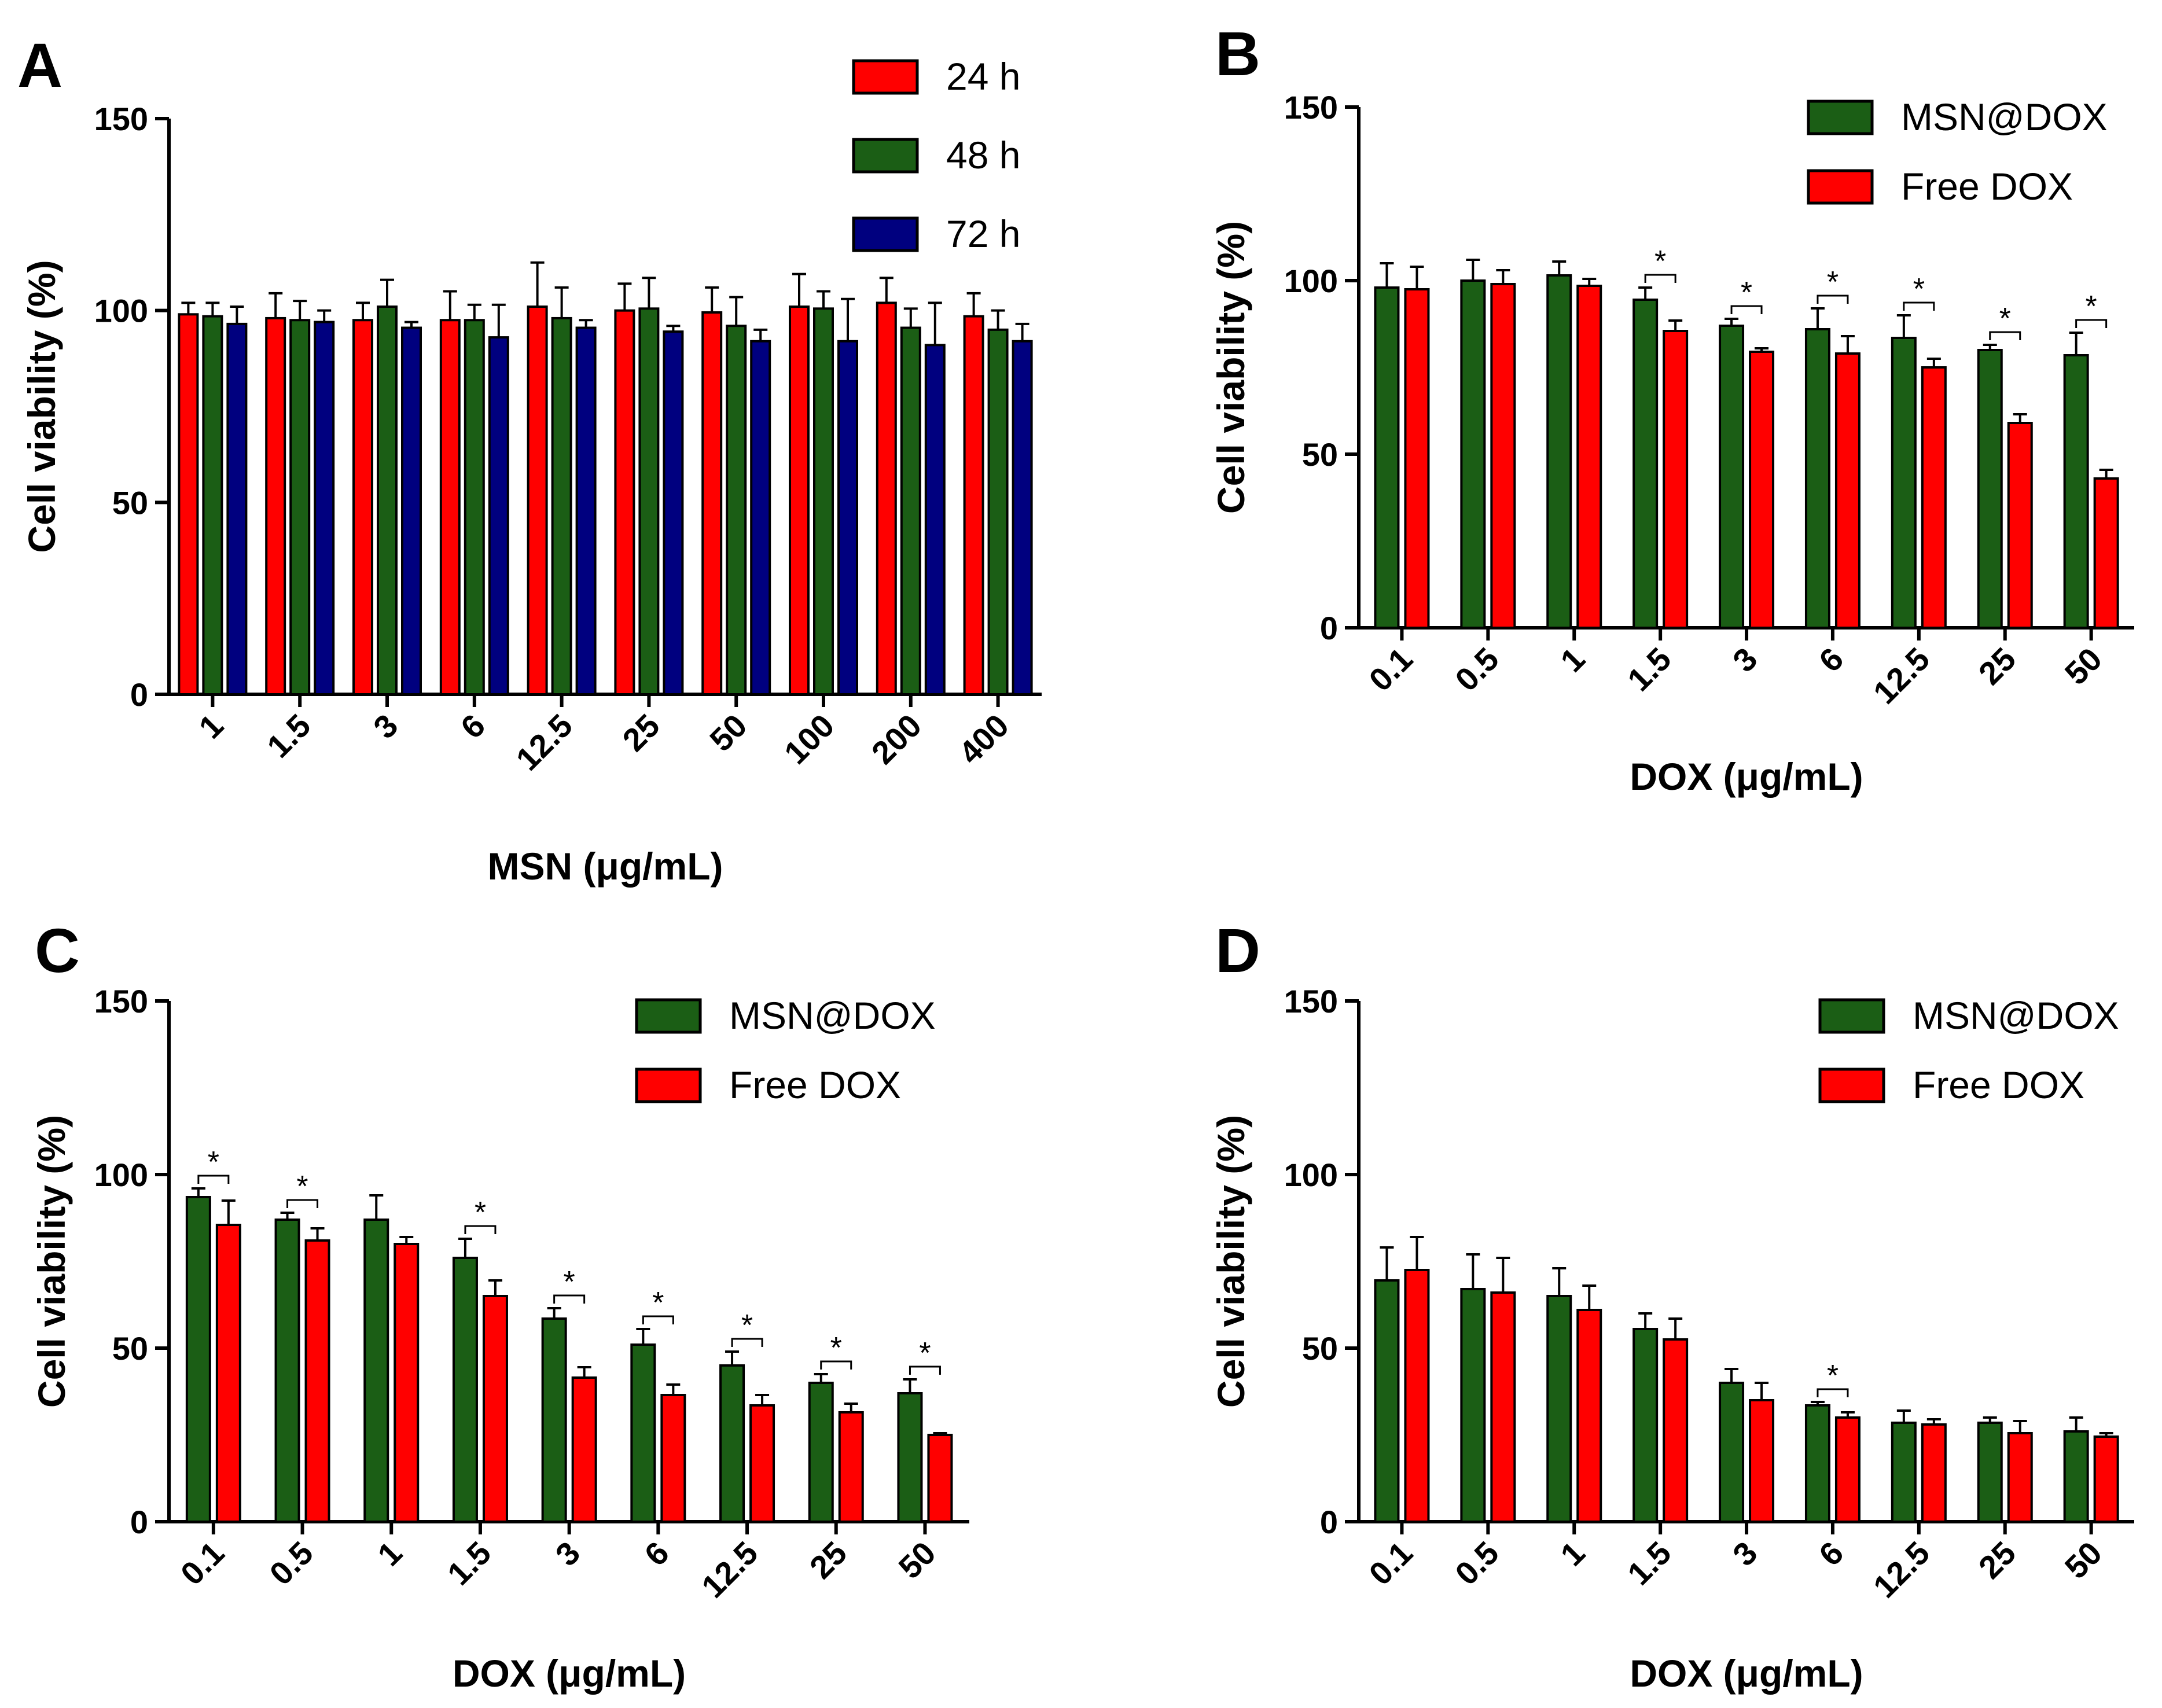  What do you see at coordinates (983, 233) in the screenshot?
I see `panel-a-legend-label: 72 h` at bounding box center [983, 233].